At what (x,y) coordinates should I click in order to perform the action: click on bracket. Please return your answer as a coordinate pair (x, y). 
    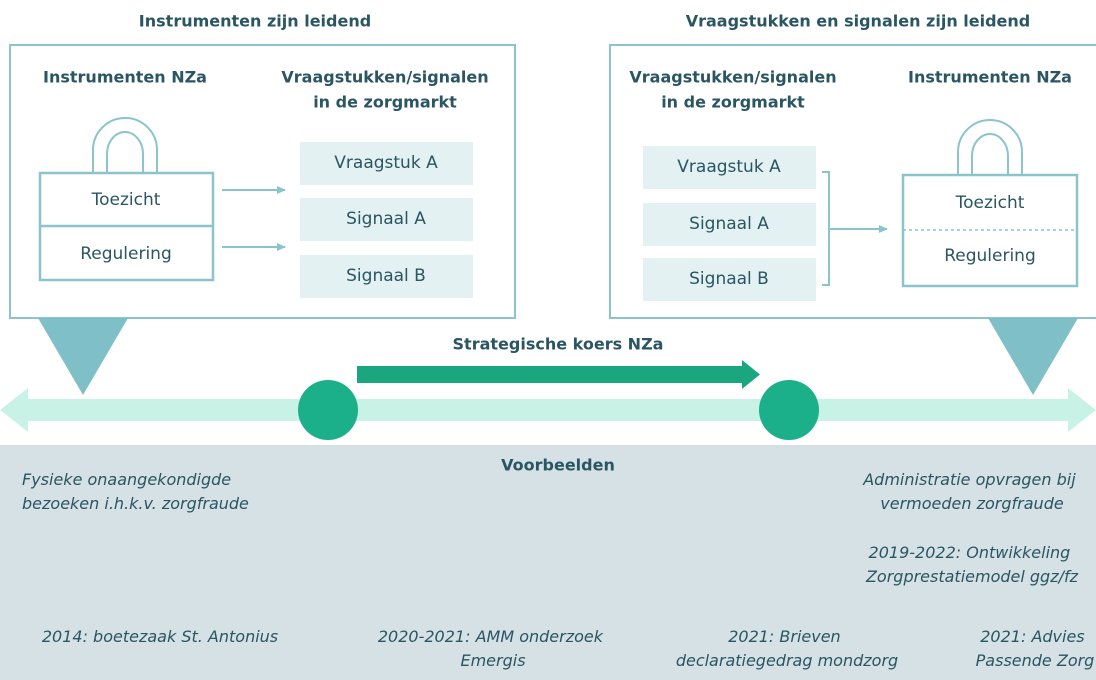
    Looking at the image, I should click on (848, 228).